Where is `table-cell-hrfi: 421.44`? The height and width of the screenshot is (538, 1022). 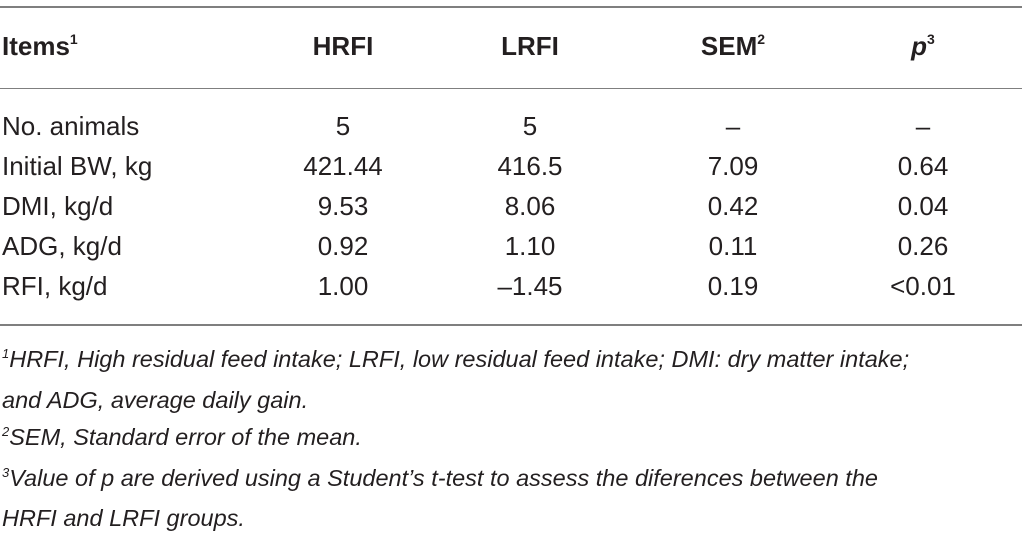
table-cell-hrfi: 421.44 is located at coordinates (343, 166).